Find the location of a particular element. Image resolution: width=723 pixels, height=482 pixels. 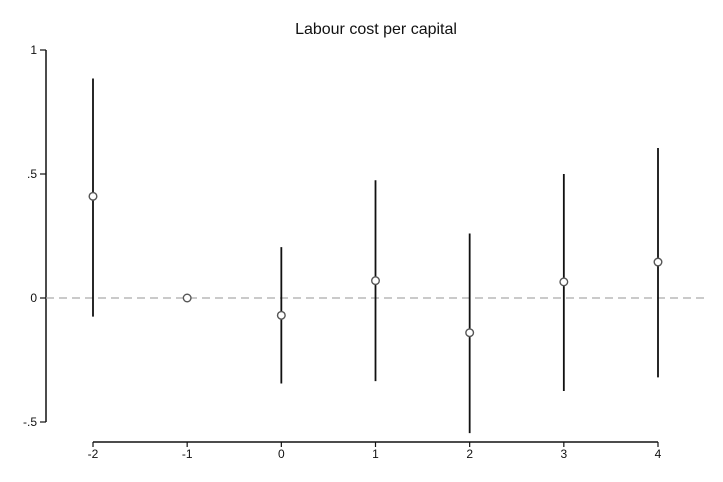

x-tick-label: 2 is located at coordinates (469, 454).